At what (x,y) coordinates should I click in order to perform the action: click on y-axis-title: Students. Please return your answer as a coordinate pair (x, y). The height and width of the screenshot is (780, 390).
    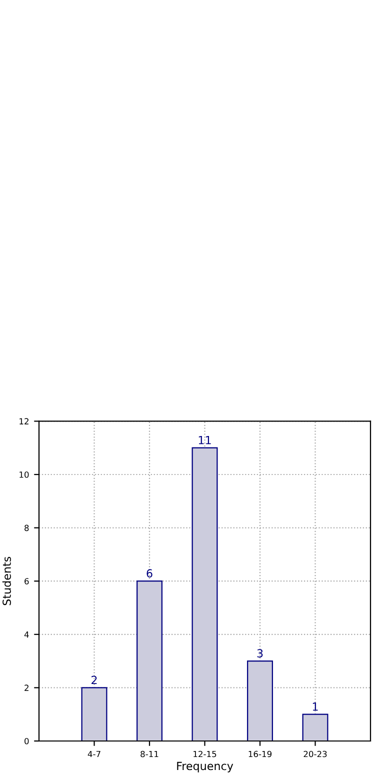
    Looking at the image, I should click on (6, 581).